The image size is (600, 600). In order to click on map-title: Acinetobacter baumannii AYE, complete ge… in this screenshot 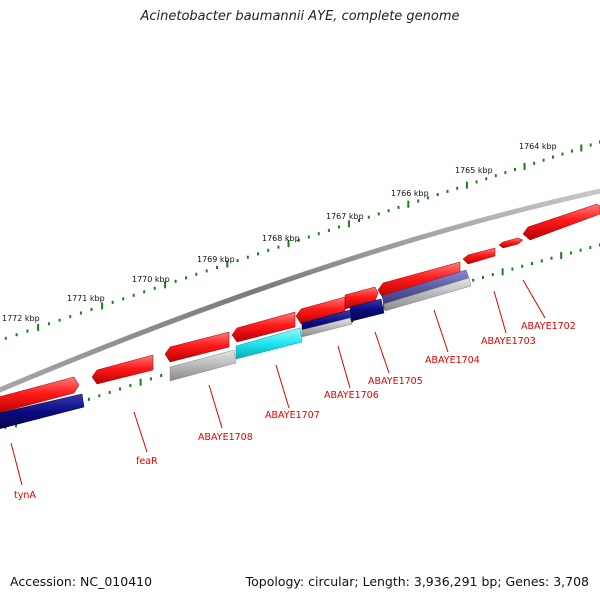, I will do `click(300, 16)`.